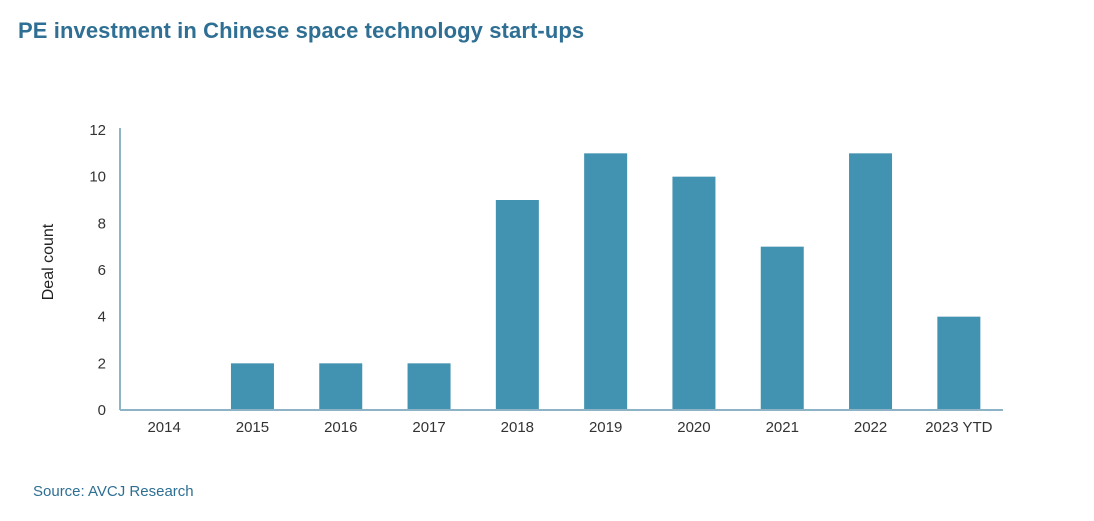 This screenshot has height=521, width=1094. What do you see at coordinates (113, 491) in the screenshot?
I see `source-note: Source: AVCJ Research` at bounding box center [113, 491].